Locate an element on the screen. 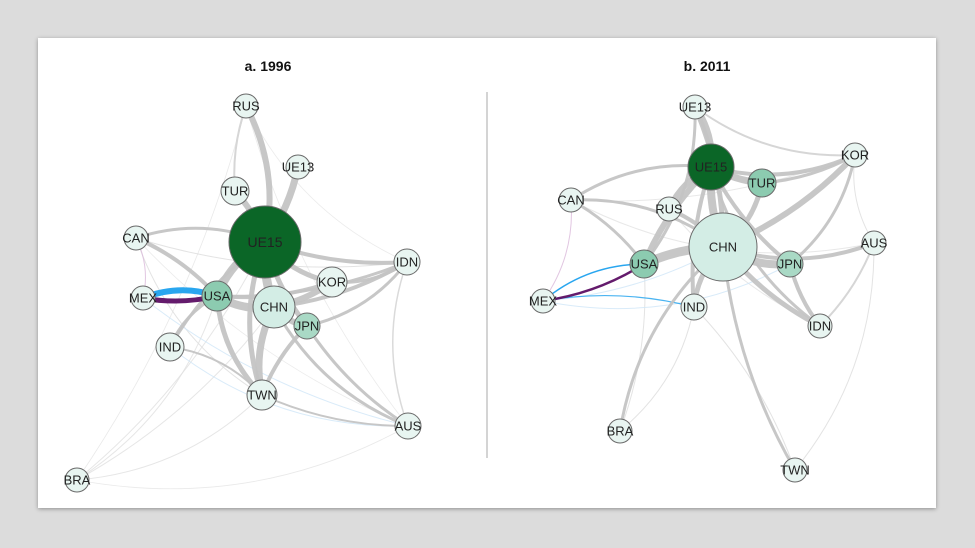  edge-chn-twn is located at coordinates (759, 358).